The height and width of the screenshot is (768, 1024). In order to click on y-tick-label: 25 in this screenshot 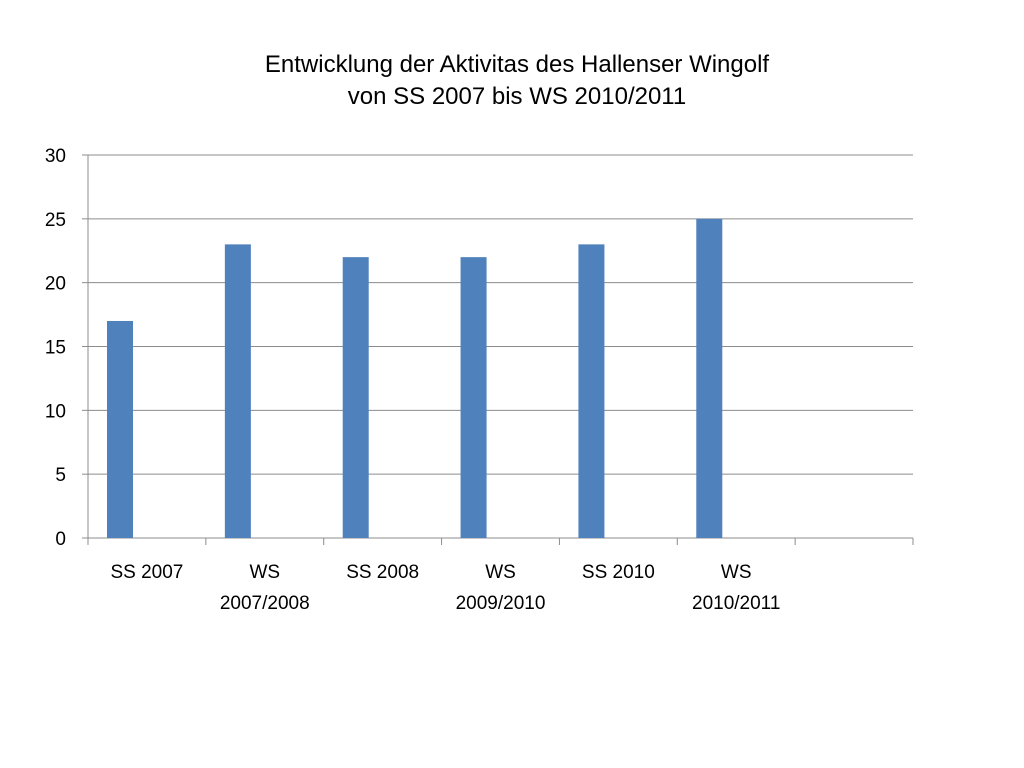, I will do `click(55, 220)`.